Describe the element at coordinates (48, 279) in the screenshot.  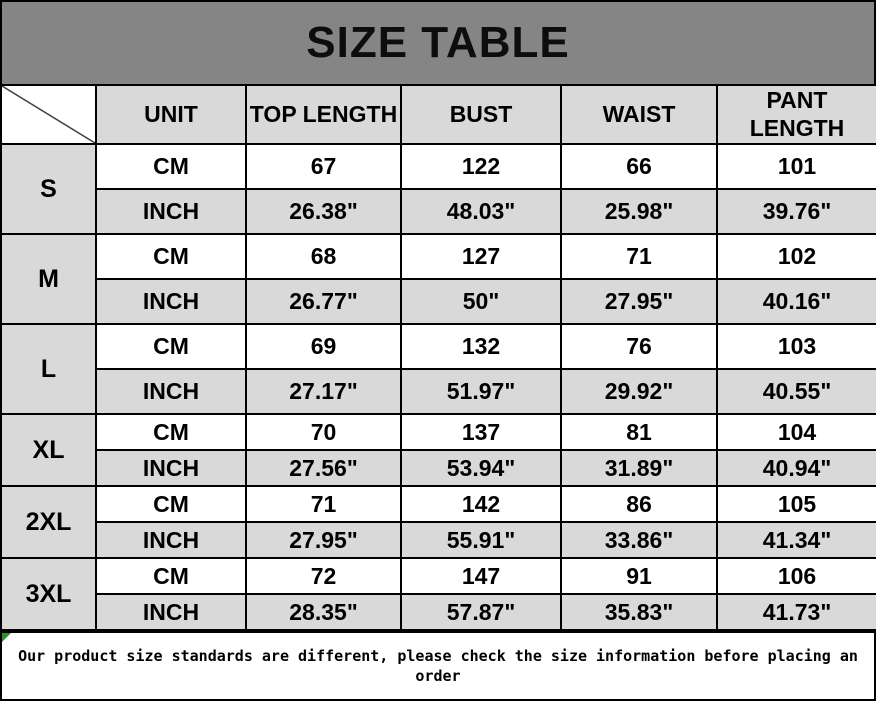
I see `size-label-M: M` at that location.